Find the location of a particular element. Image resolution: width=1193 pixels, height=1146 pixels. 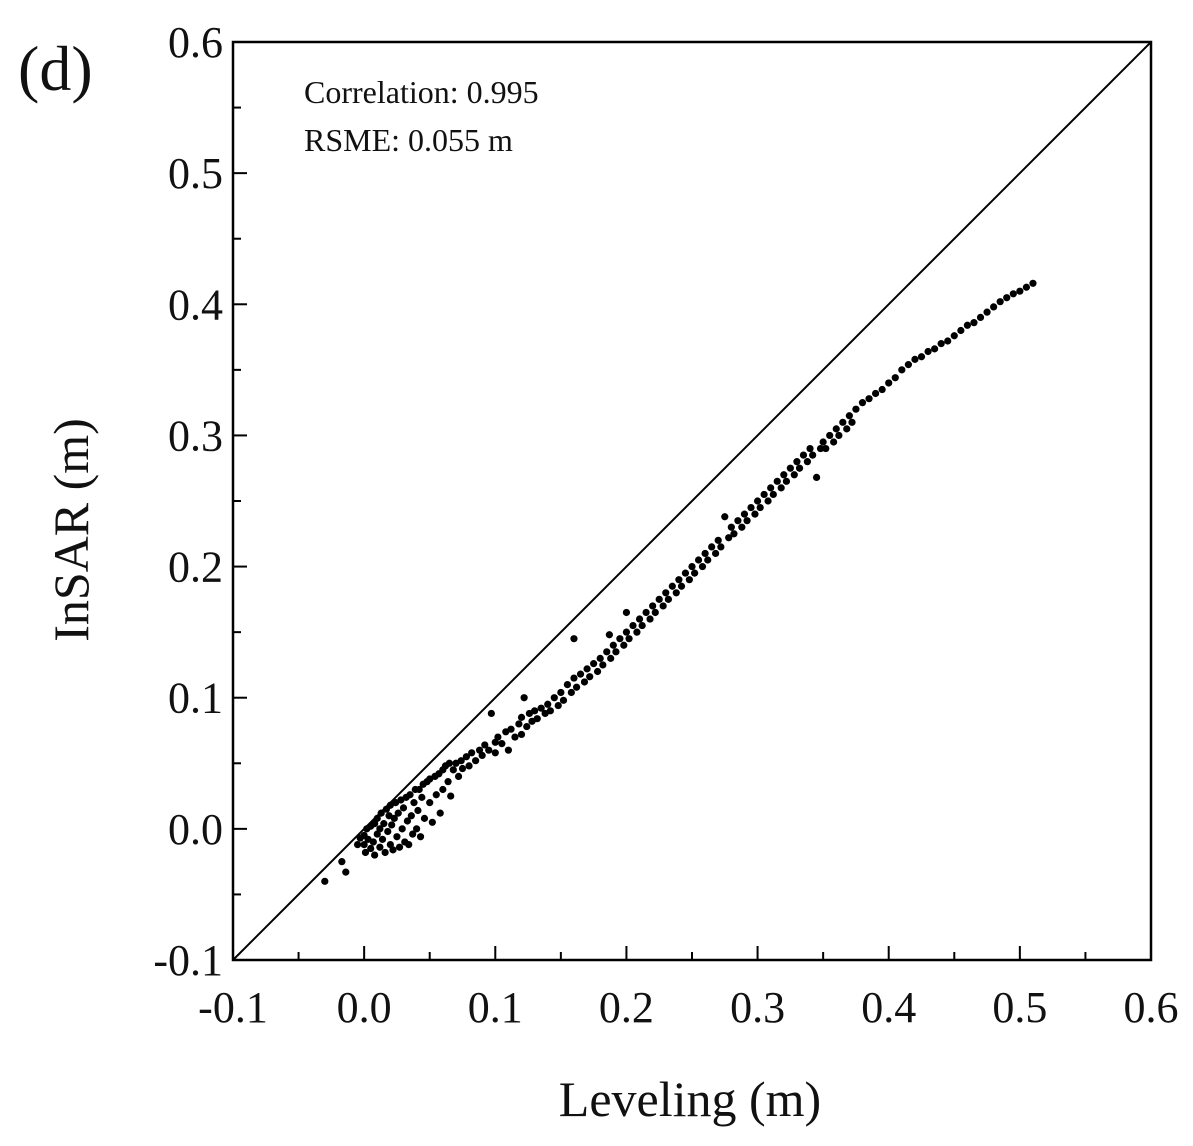

y-tick-label: 0.6 is located at coordinates (195, 42).